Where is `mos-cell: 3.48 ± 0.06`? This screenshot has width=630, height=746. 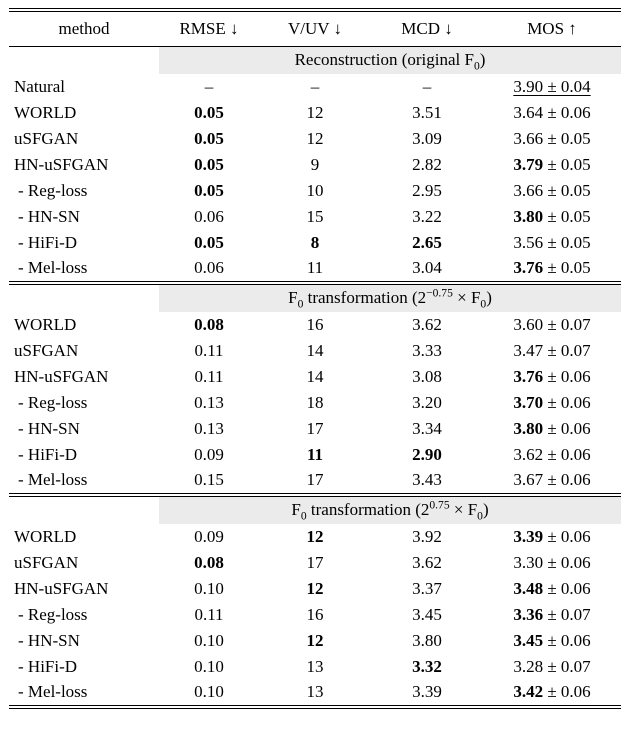
mos-cell: 3.48 ± 0.06 is located at coordinates (552, 589).